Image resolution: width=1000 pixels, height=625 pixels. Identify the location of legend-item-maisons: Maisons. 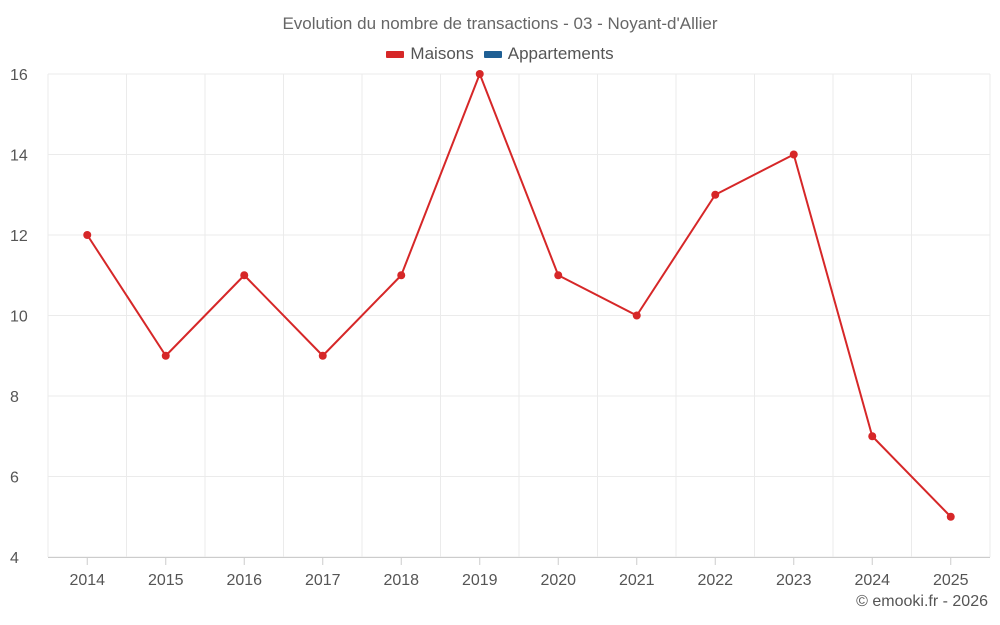
(430, 54).